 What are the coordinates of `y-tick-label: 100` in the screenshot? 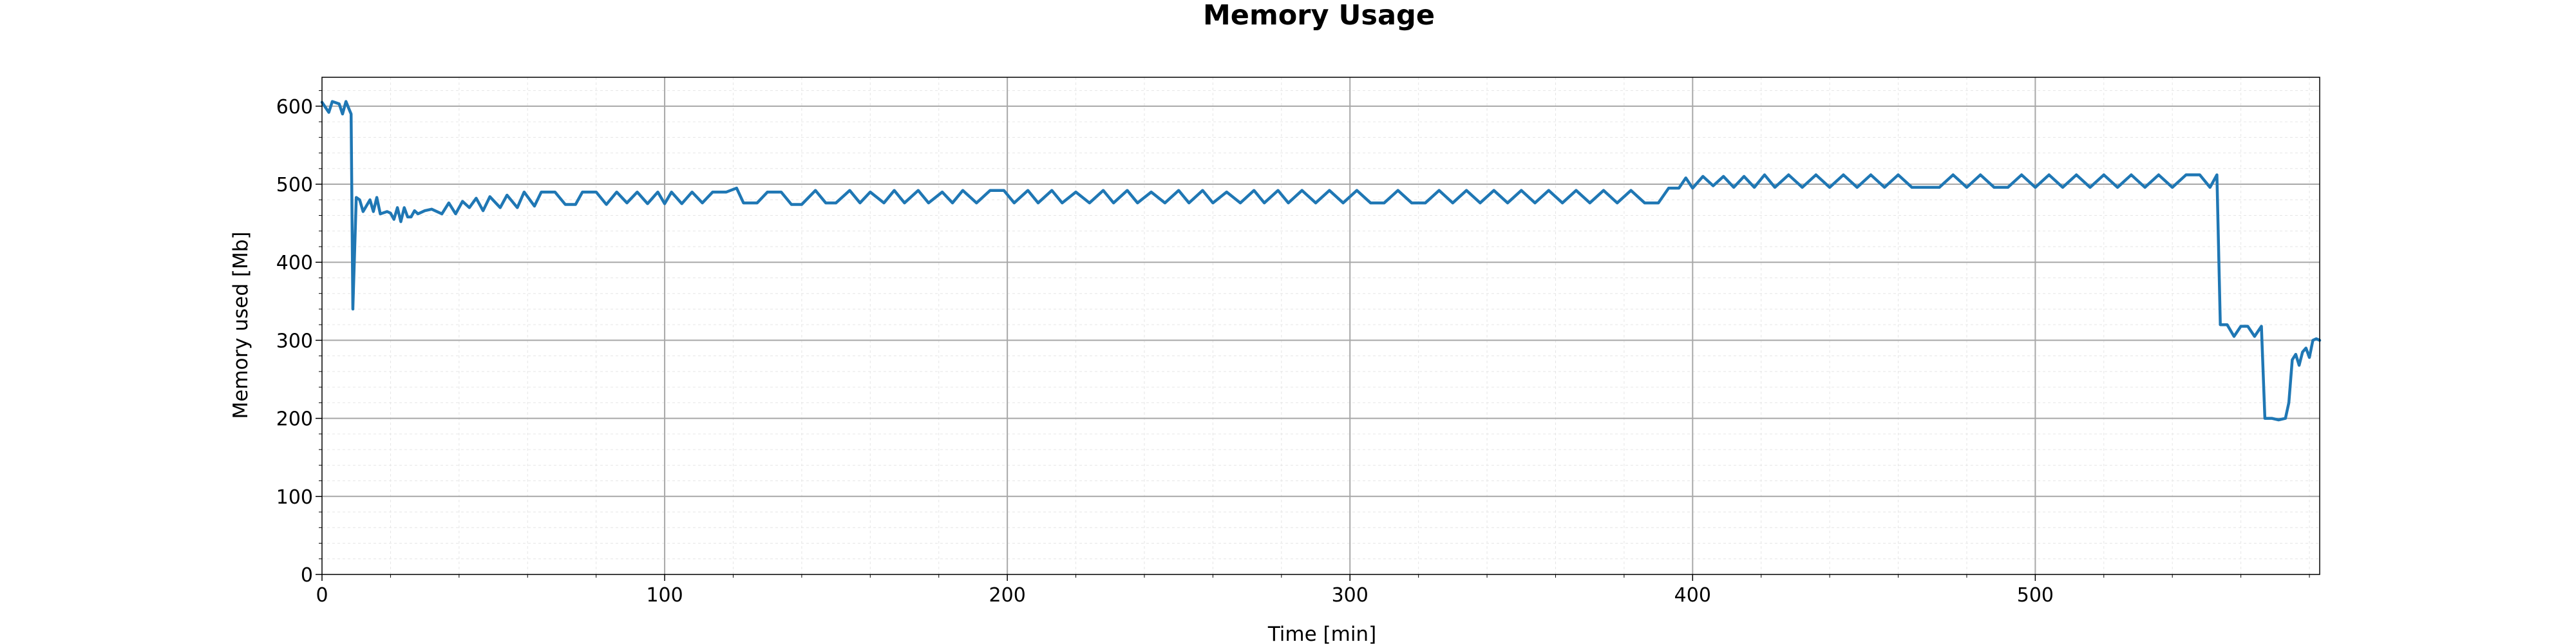 It's located at (294, 497).